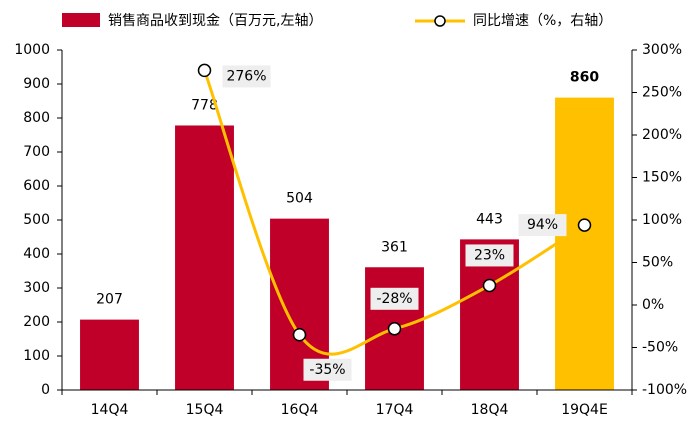  What do you see at coordinates (662, 135) in the screenshot?
I see `y2-tick-label: 200%` at bounding box center [662, 135].